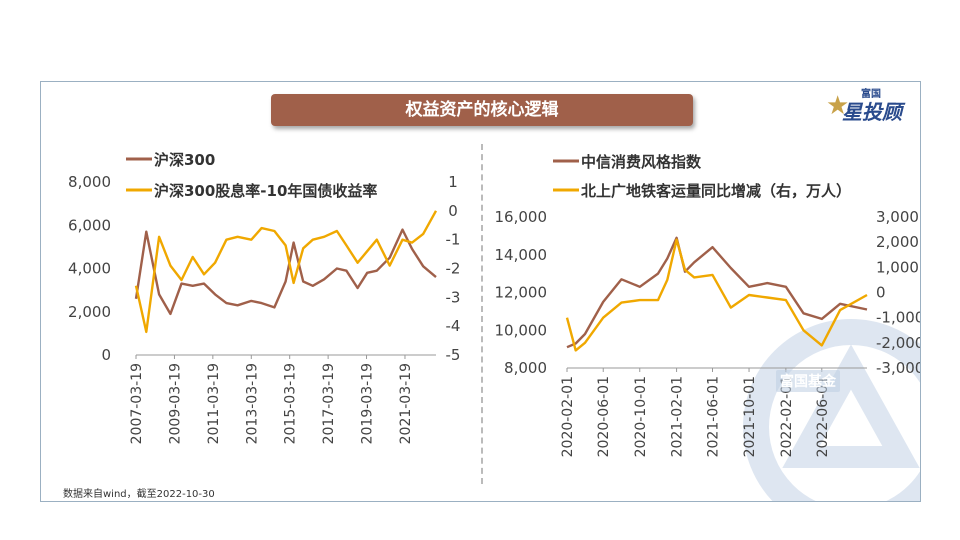 The image size is (960, 540). Describe the element at coordinates (453, 240) in the screenshot. I see `y-right-tick-label: -1` at that location.